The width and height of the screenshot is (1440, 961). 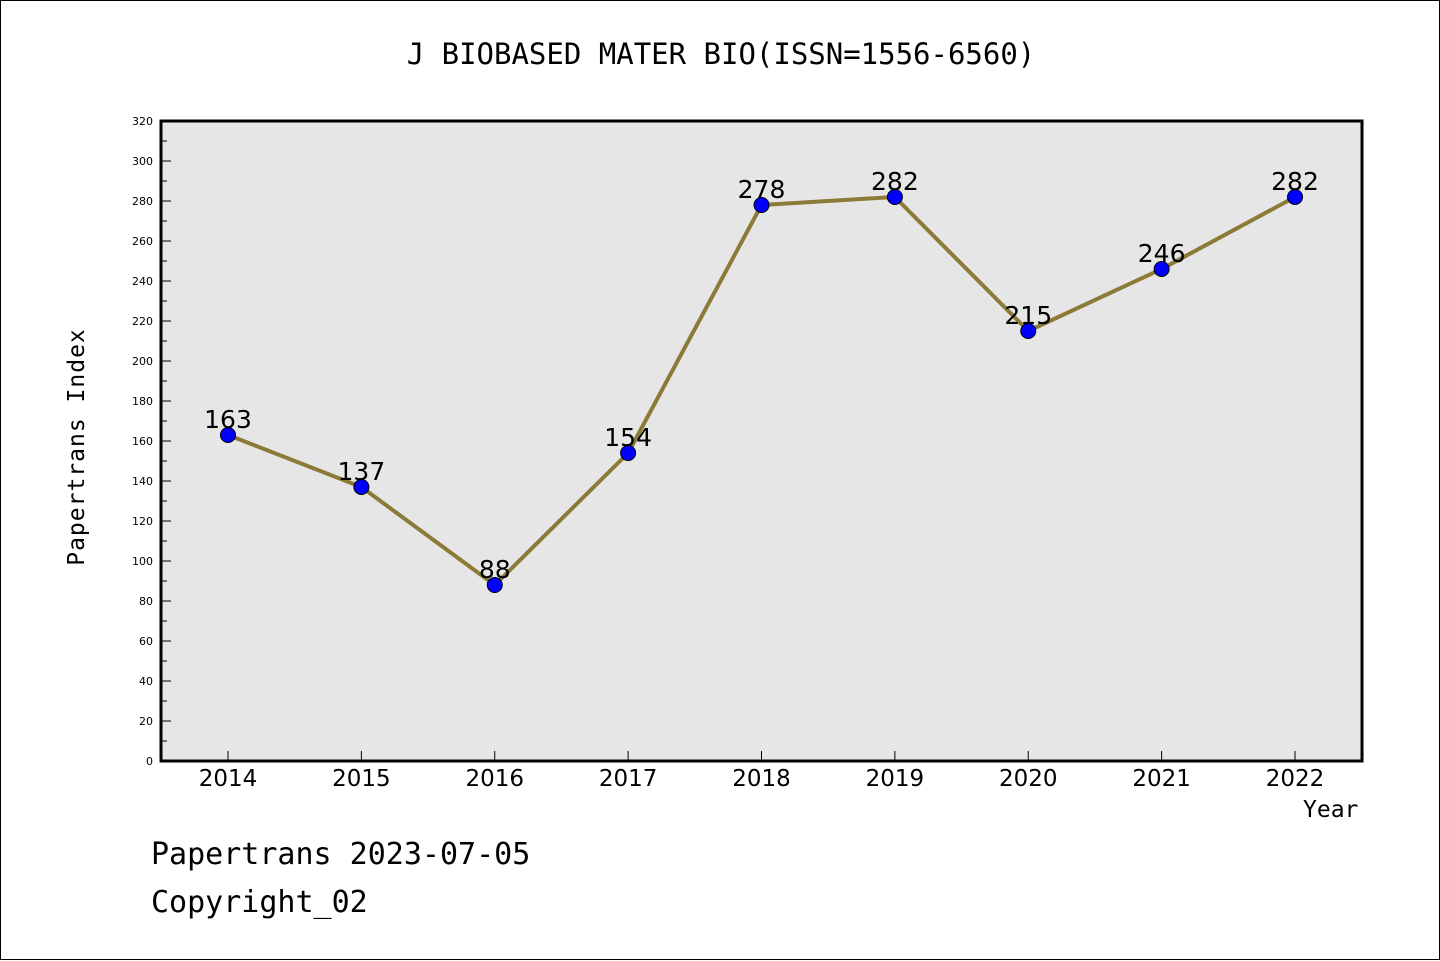 What do you see at coordinates (142, 321) in the screenshot?
I see `y-tick-label: 220` at bounding box center [142, 321].